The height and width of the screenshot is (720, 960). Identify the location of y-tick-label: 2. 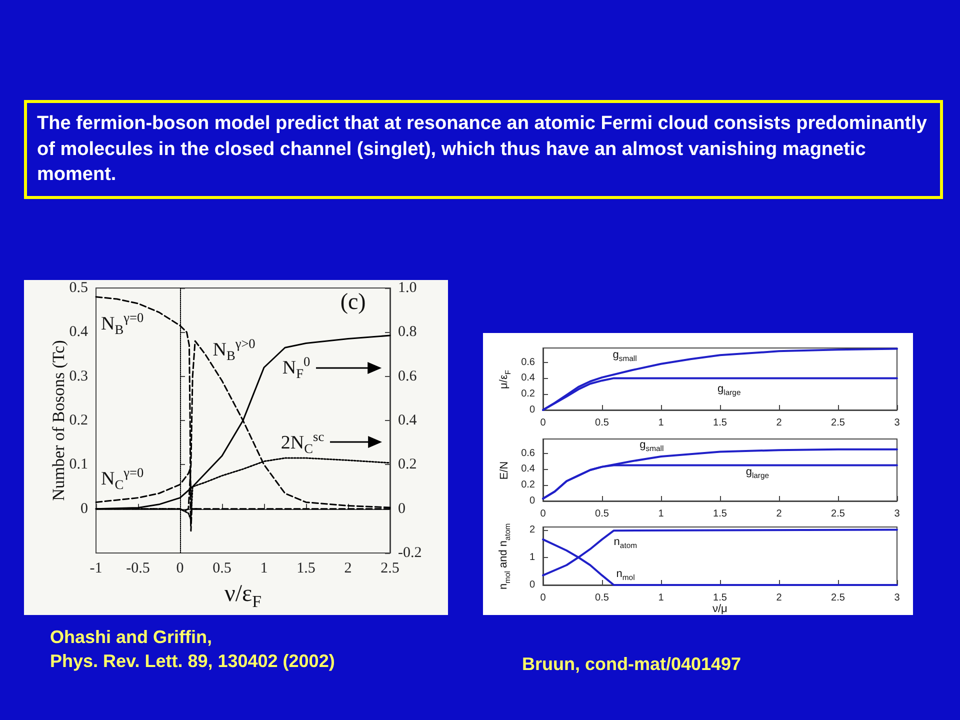
(532, 530).